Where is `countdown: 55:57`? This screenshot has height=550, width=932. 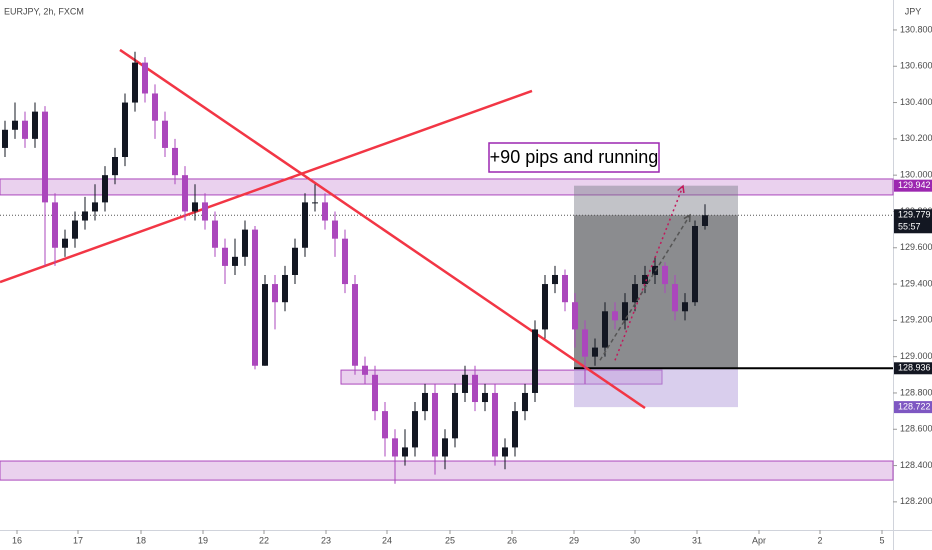 countdown: 55:57 is located at coordinates (909, 227).